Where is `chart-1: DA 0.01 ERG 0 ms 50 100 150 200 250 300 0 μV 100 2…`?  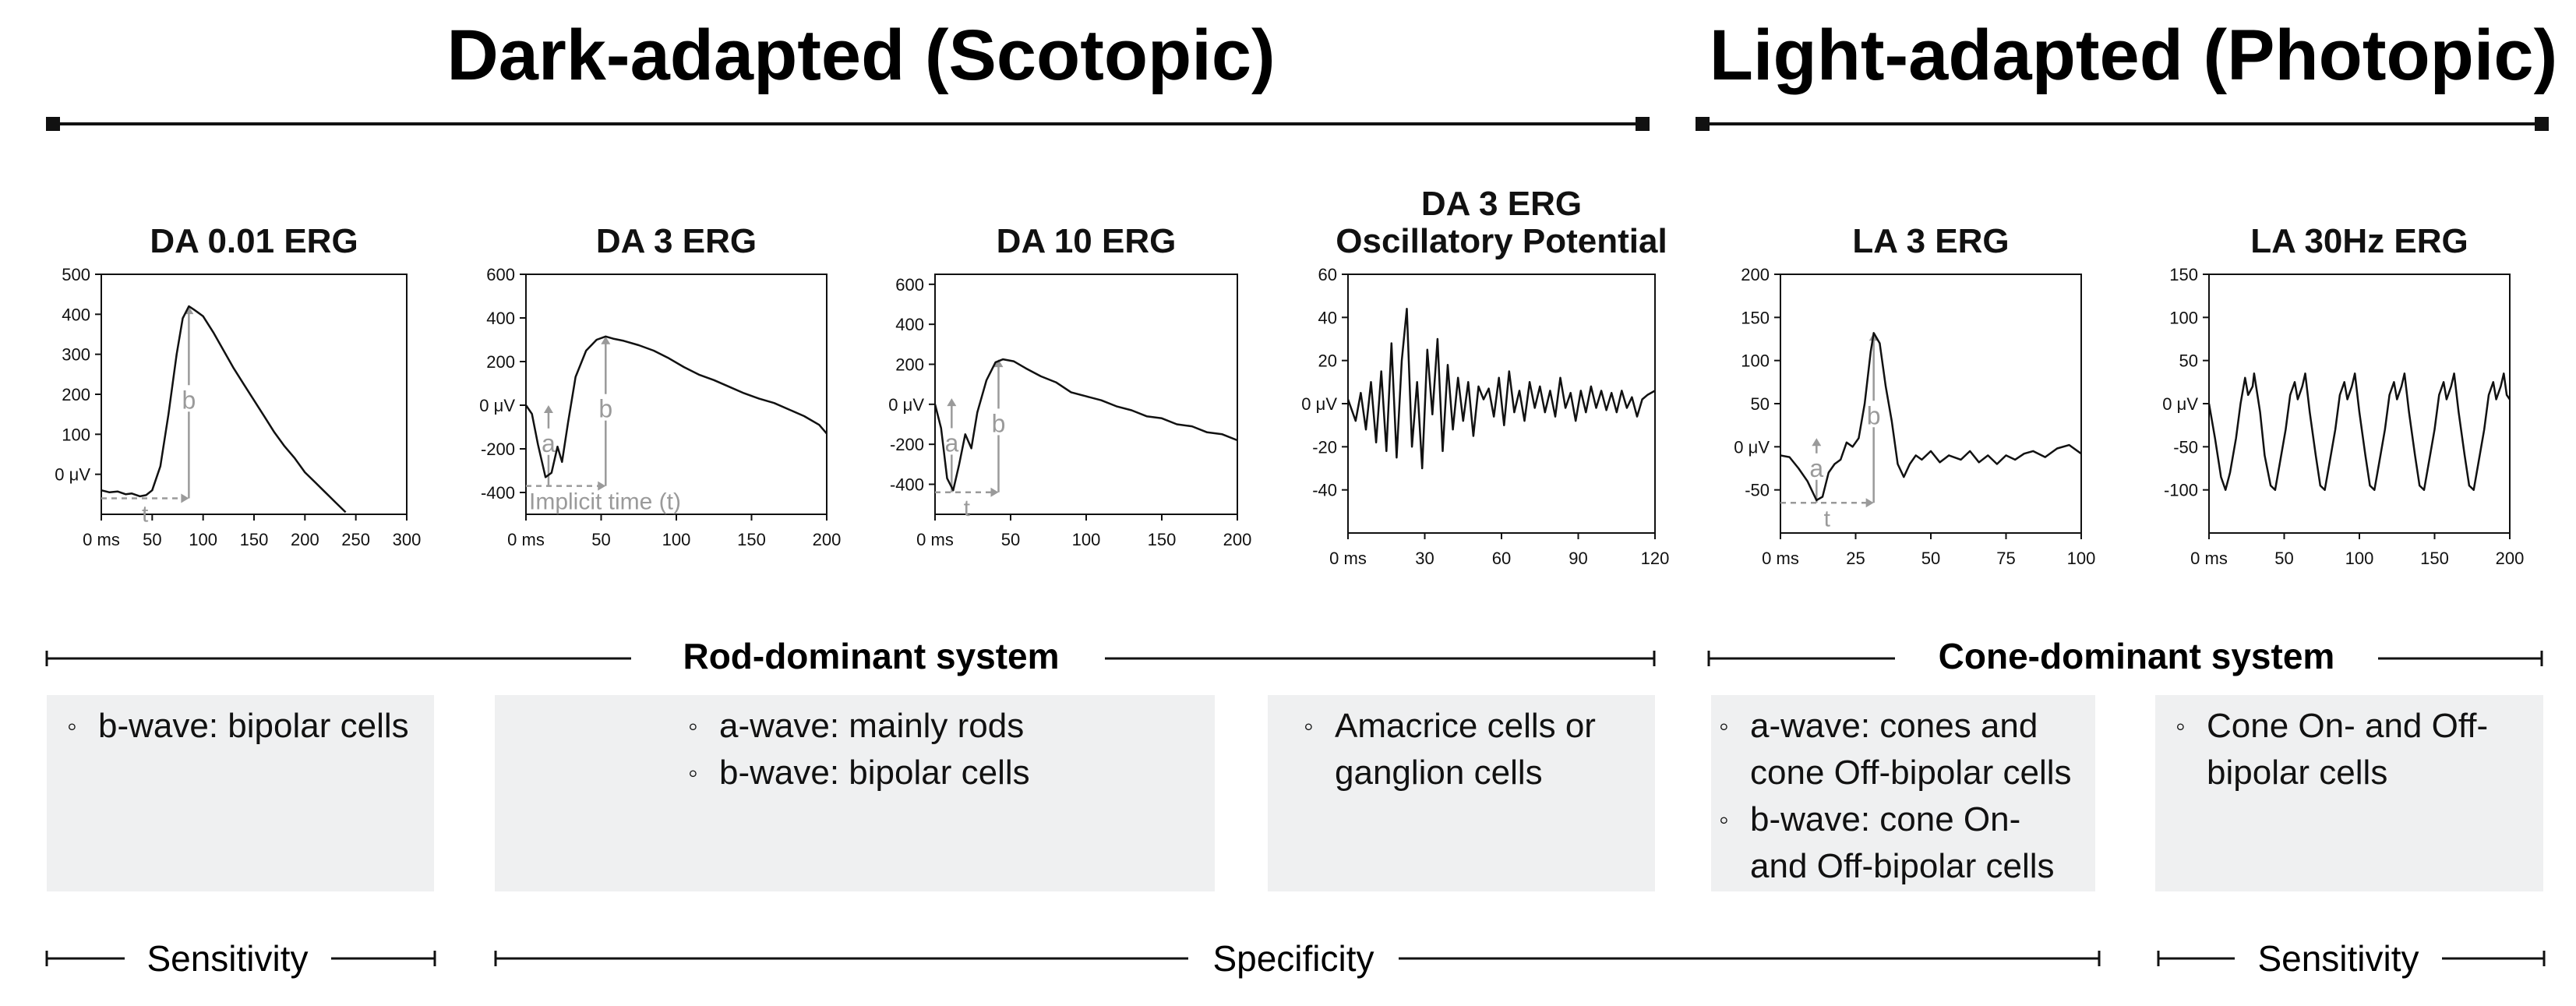 chart-1: DA 0.01 ERG 0 ms 50 100 150 200 250 300 0 μV 100 2… is located at coordinates (238, 385).